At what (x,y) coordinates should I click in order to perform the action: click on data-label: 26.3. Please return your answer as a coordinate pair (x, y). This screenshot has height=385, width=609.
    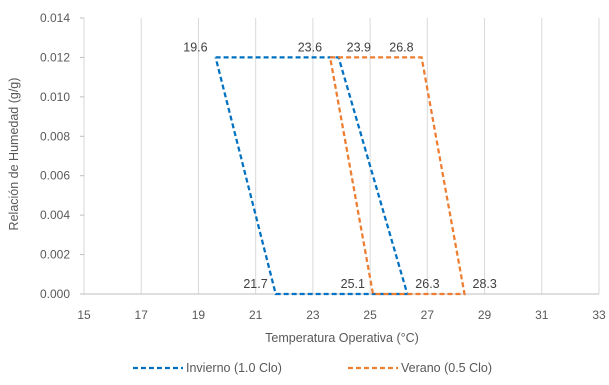
    Looking at the image, I should click on (427, 284).